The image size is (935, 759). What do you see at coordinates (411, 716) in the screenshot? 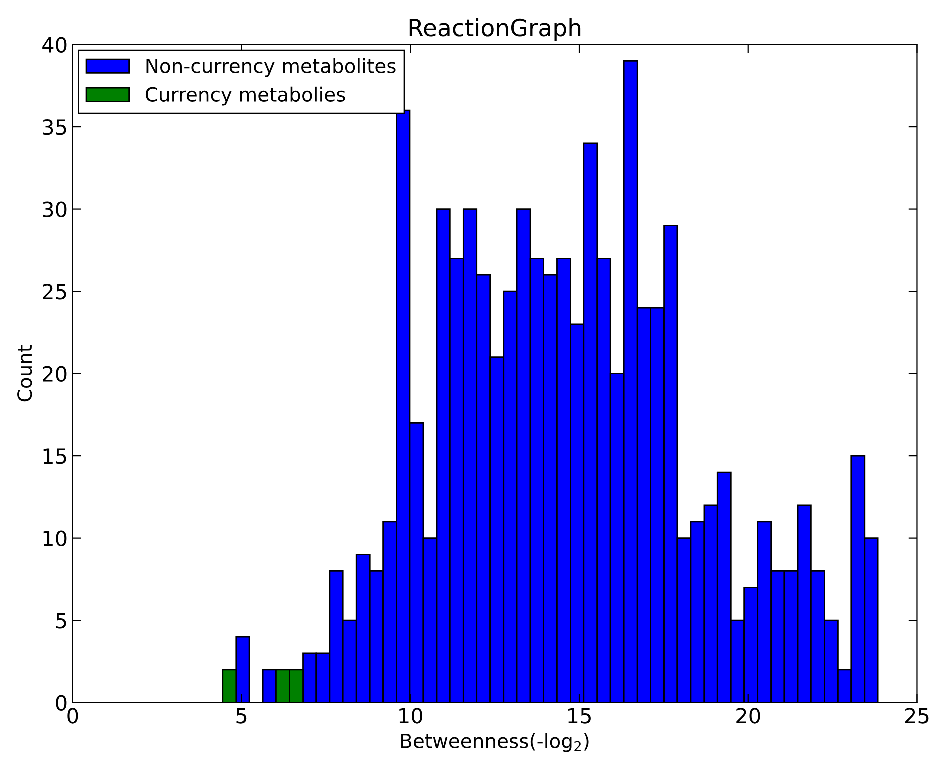
I see `x-tick-label: 10` at bounding box center [411, 716].